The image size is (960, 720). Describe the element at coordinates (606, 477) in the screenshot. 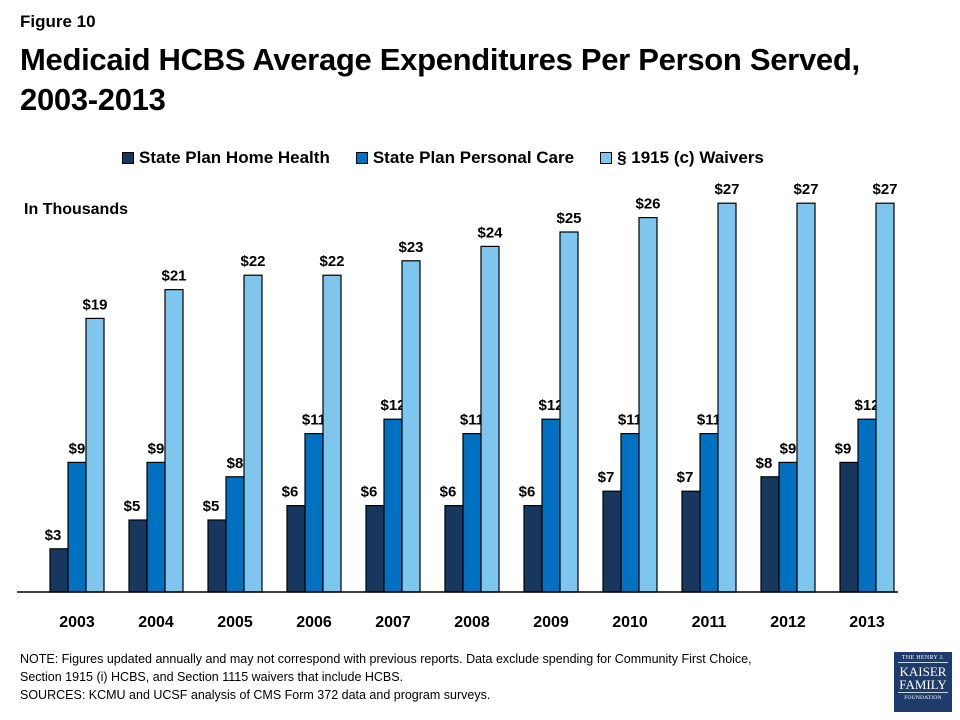

I see `data-label-2010-series-0: $7` at that location.